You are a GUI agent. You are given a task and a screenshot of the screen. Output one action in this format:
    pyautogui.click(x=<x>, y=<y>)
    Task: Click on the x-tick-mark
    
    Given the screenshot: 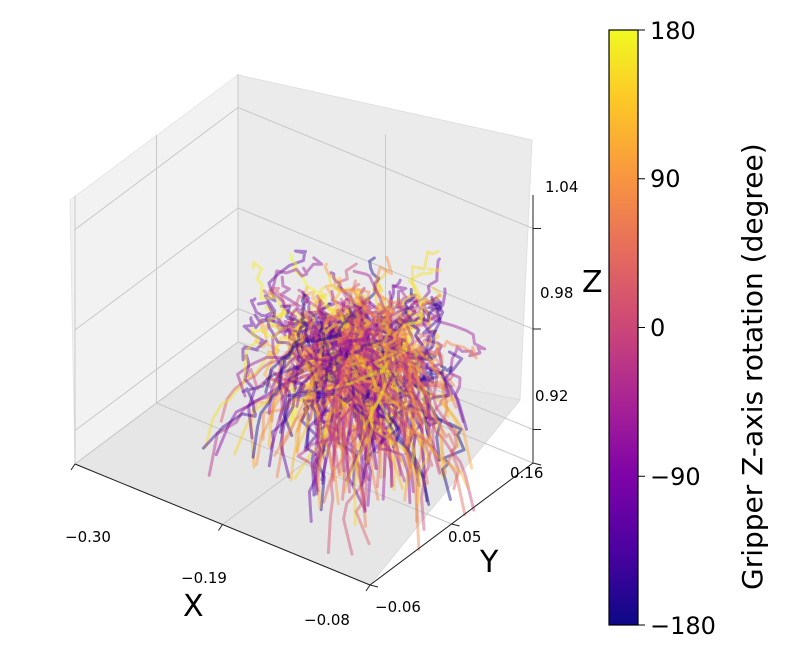 What is the action you would take?
    pyautogui.click(x=73, y=467)
    